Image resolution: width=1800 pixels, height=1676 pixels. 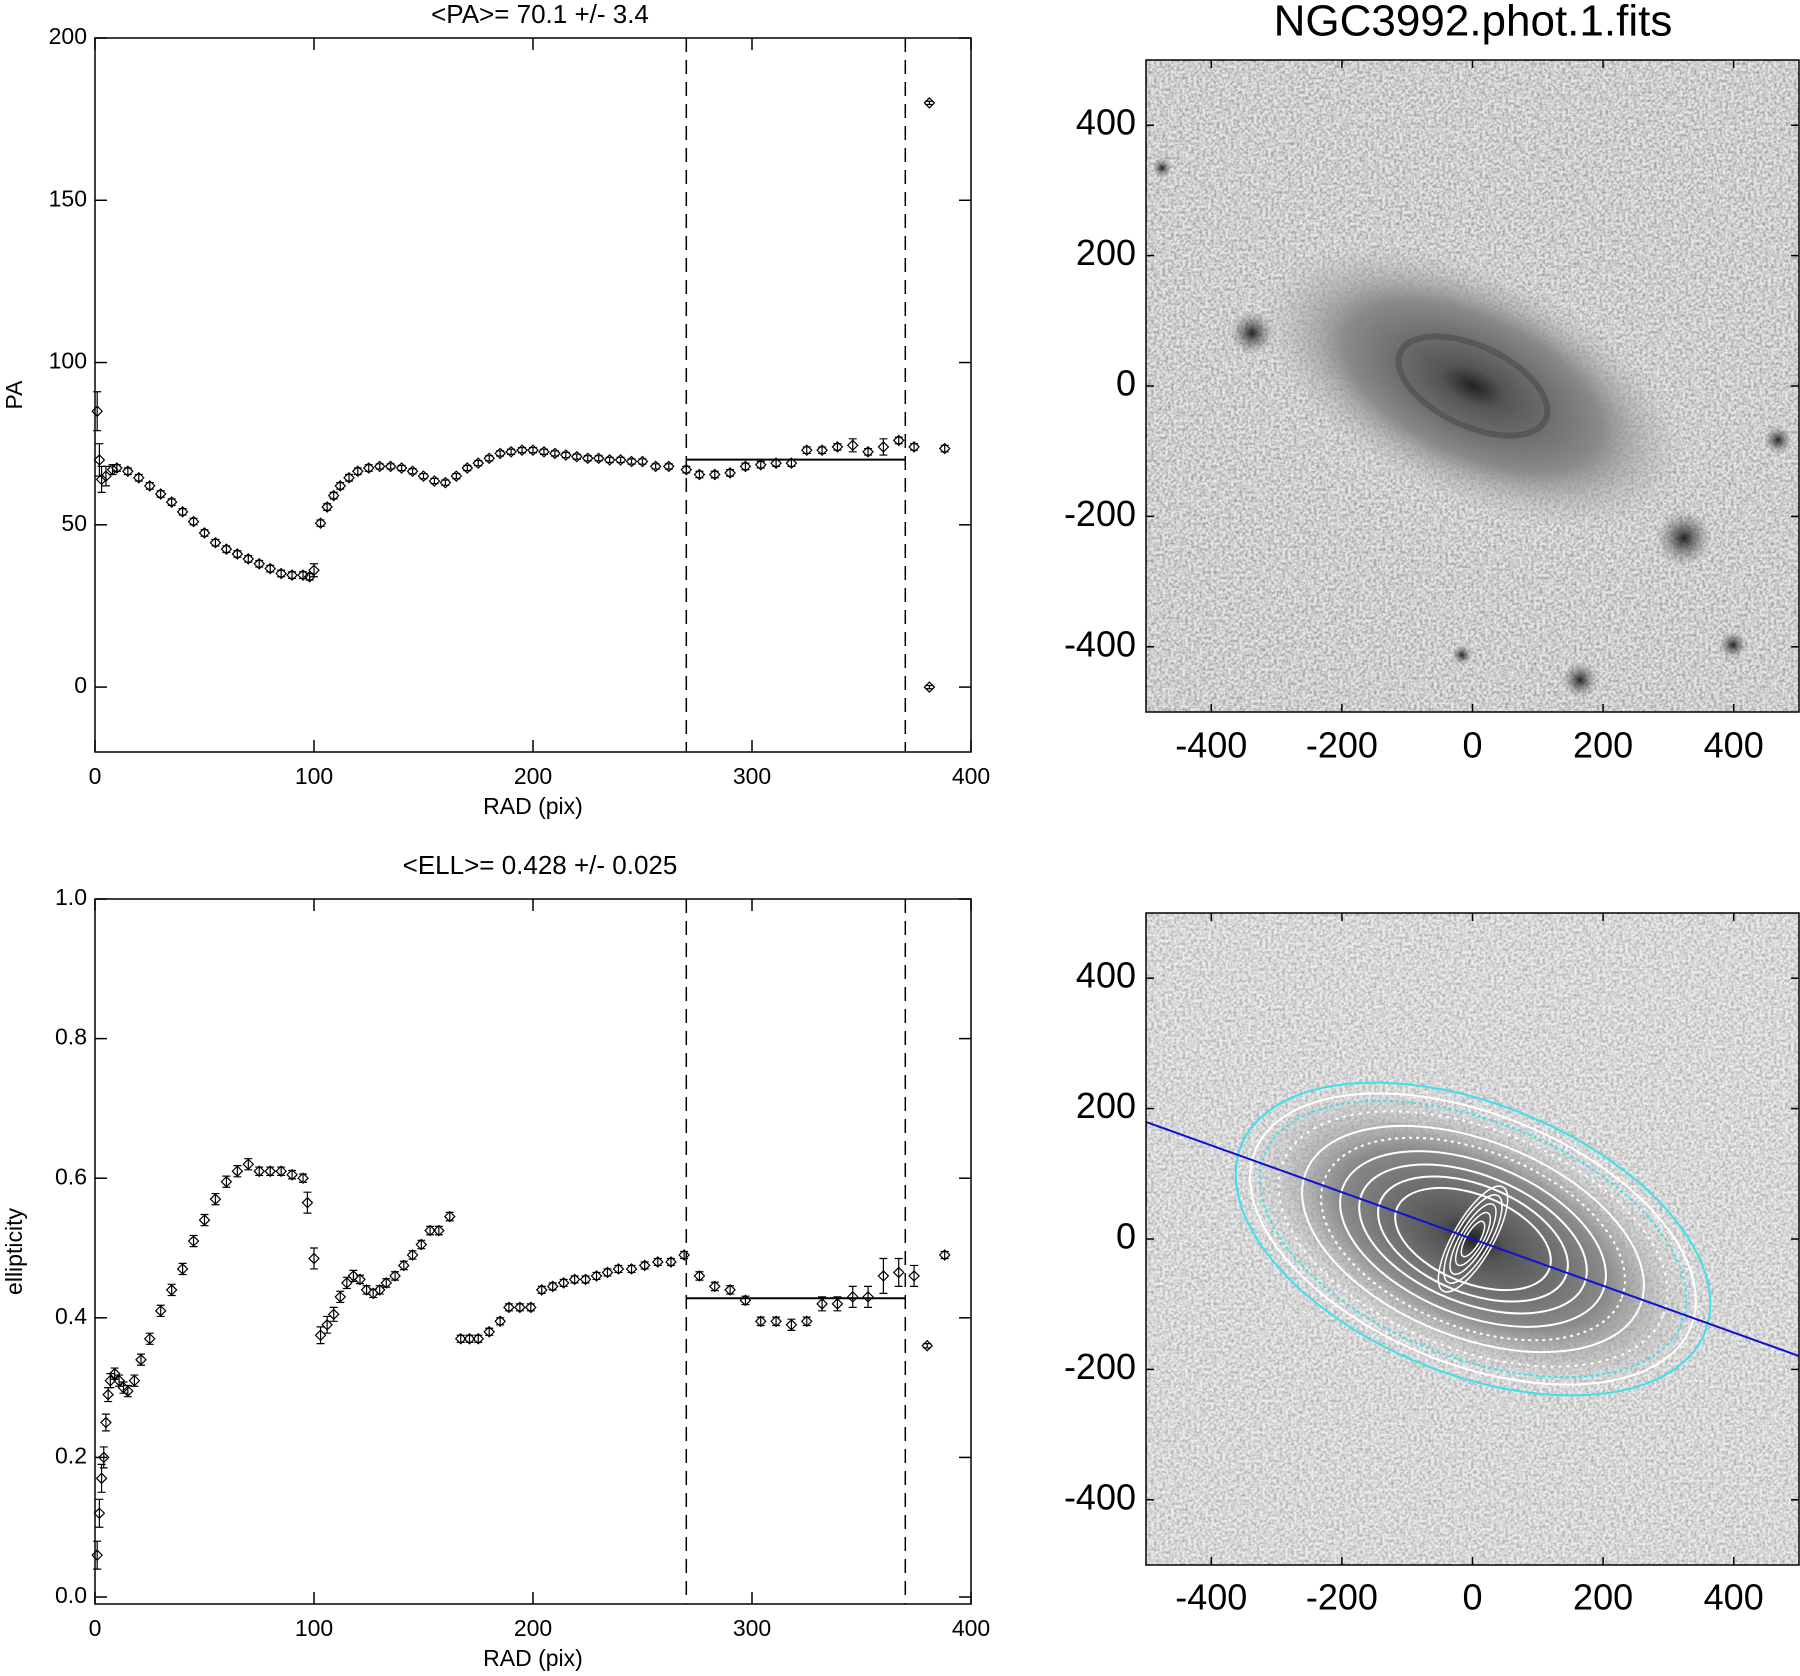 I want to click on y-tick-label: 150, so click(x=68, y=198).